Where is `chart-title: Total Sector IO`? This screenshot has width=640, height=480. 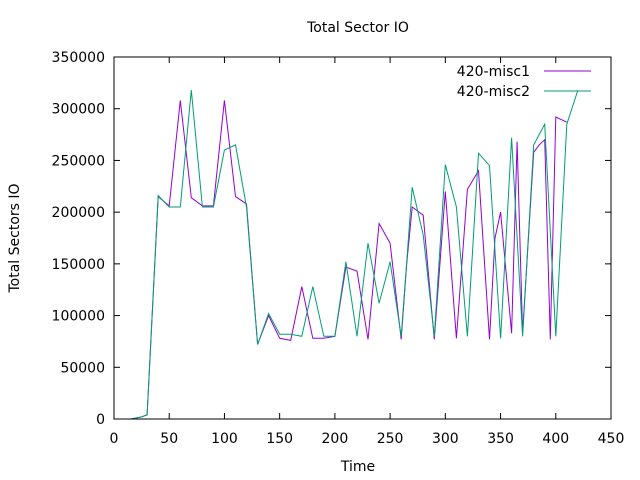
chart-title: Total Sector IO is located at coordinates (357, 28).